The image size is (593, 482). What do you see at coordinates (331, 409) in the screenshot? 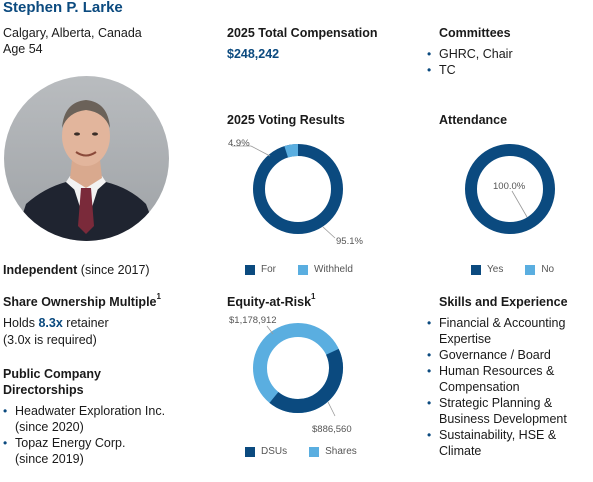
I see `equity-dsus-leader` at bounding box center [331, 409].